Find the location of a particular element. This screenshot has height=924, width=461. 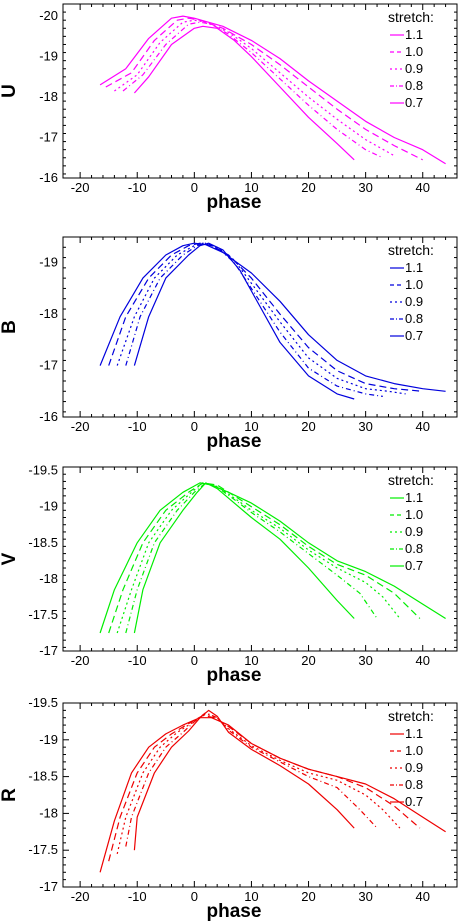

y-axis-label: B is located at coordinates (10, 327).